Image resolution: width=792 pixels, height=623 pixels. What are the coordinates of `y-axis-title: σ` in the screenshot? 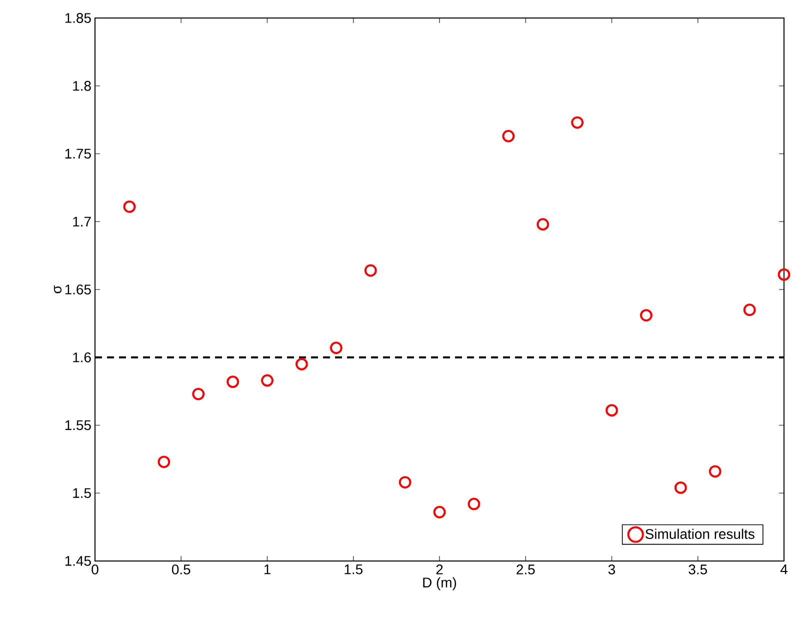 It's located at (58, 289).